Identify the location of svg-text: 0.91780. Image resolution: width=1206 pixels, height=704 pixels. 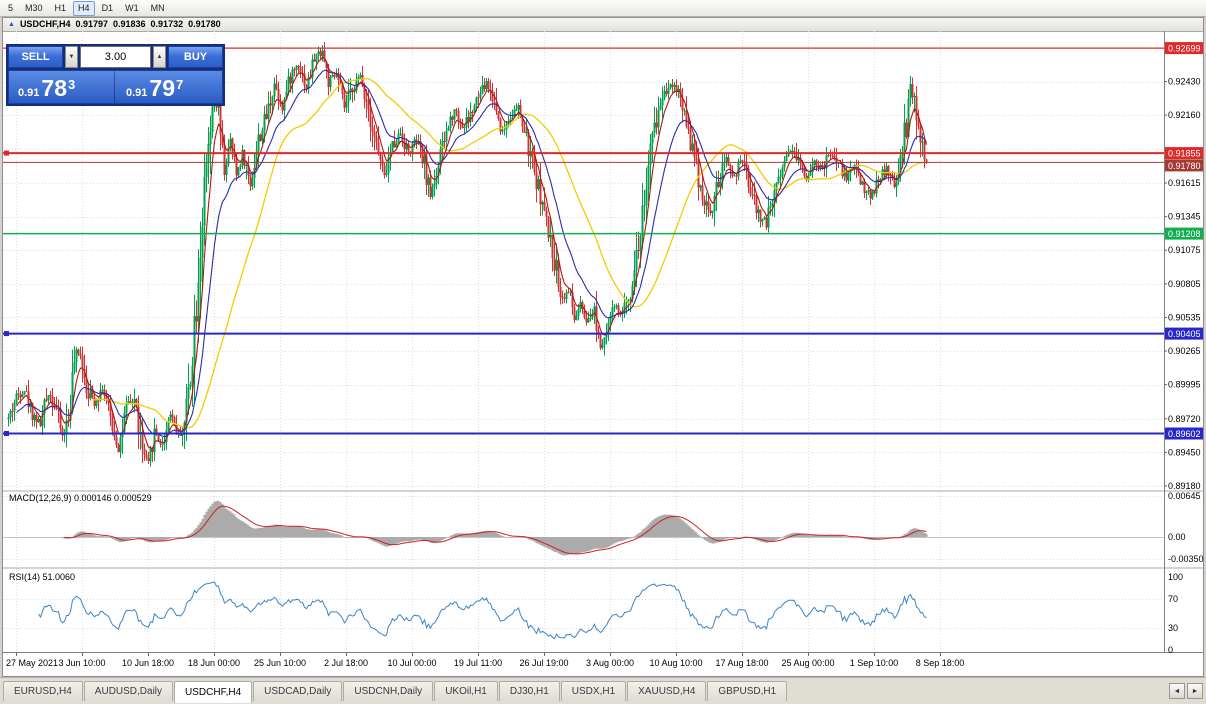
(1184, 166).